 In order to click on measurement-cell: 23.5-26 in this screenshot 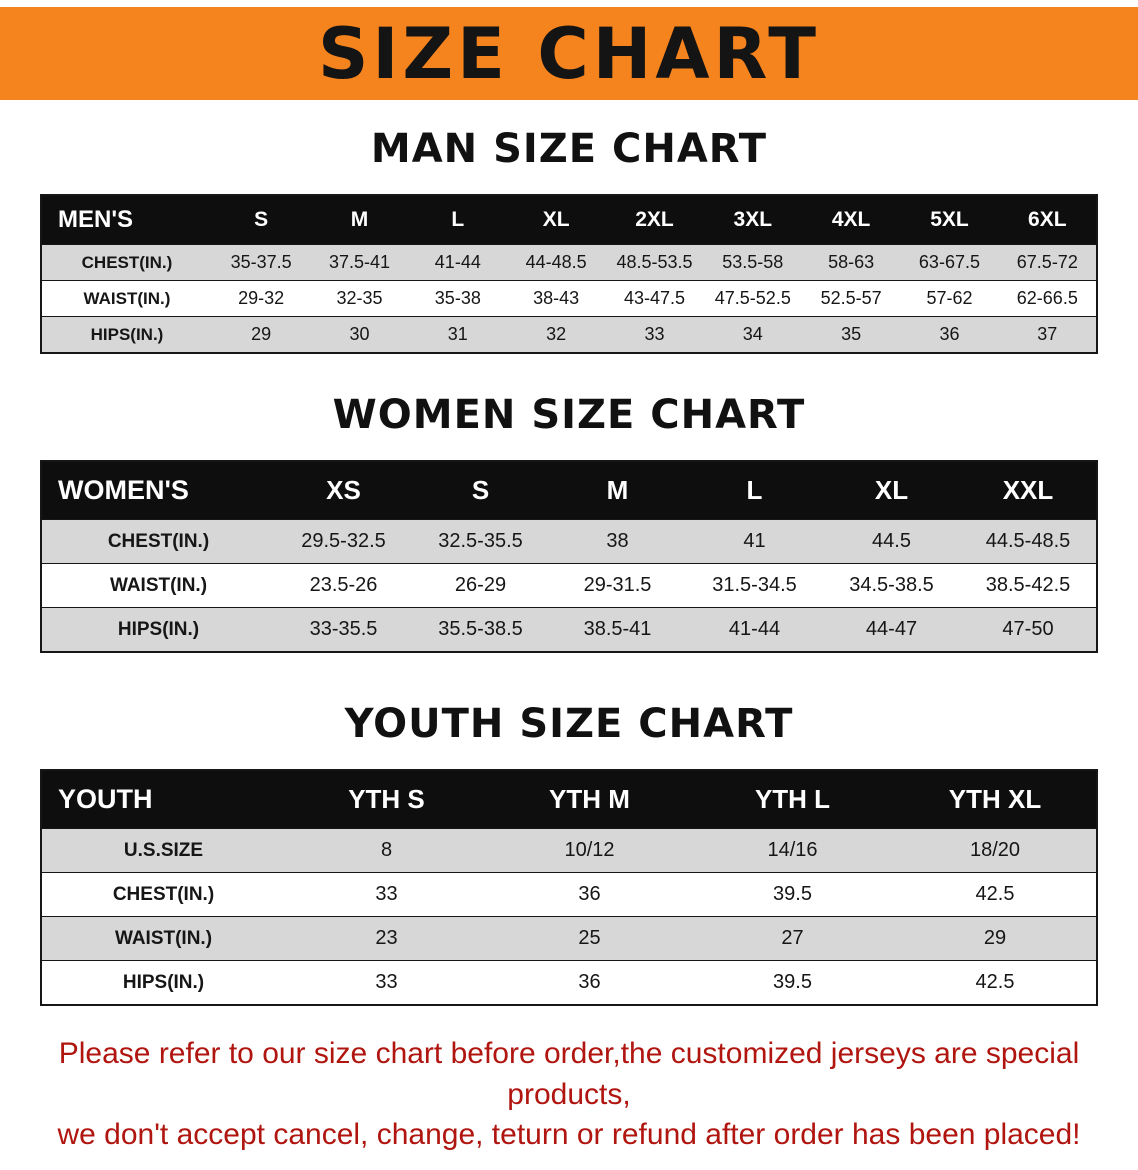, I will do `click(343, 585)`.